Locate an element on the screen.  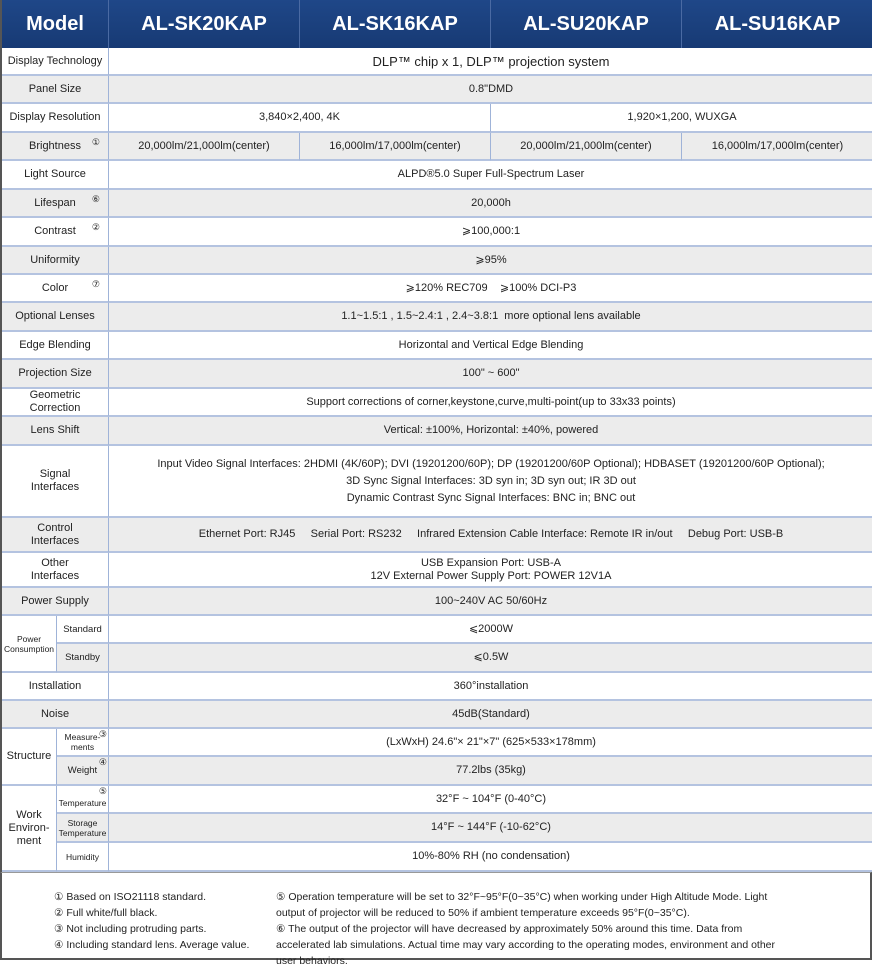
model-column-header: AL-SK20KAP is located at coordinates (204, 24).